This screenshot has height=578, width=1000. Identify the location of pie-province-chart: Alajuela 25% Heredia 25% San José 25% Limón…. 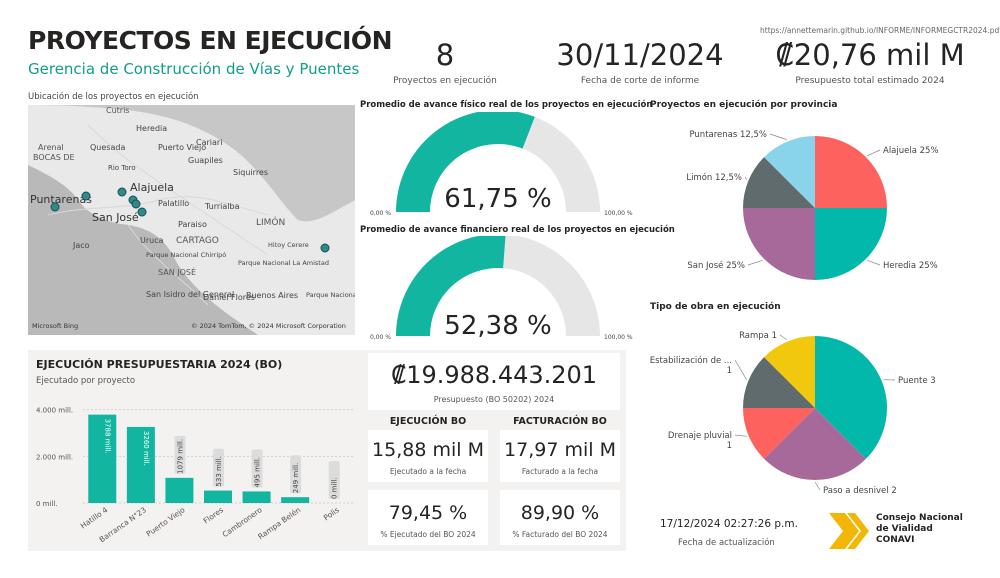
(820, 202).